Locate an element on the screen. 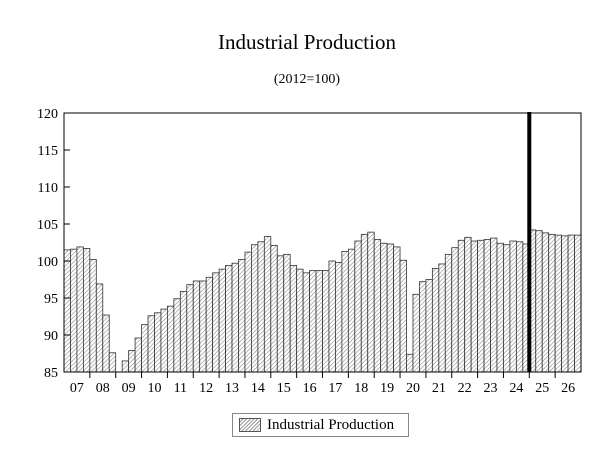  x-tick-label: 12 is located at coordinates (206, 388).